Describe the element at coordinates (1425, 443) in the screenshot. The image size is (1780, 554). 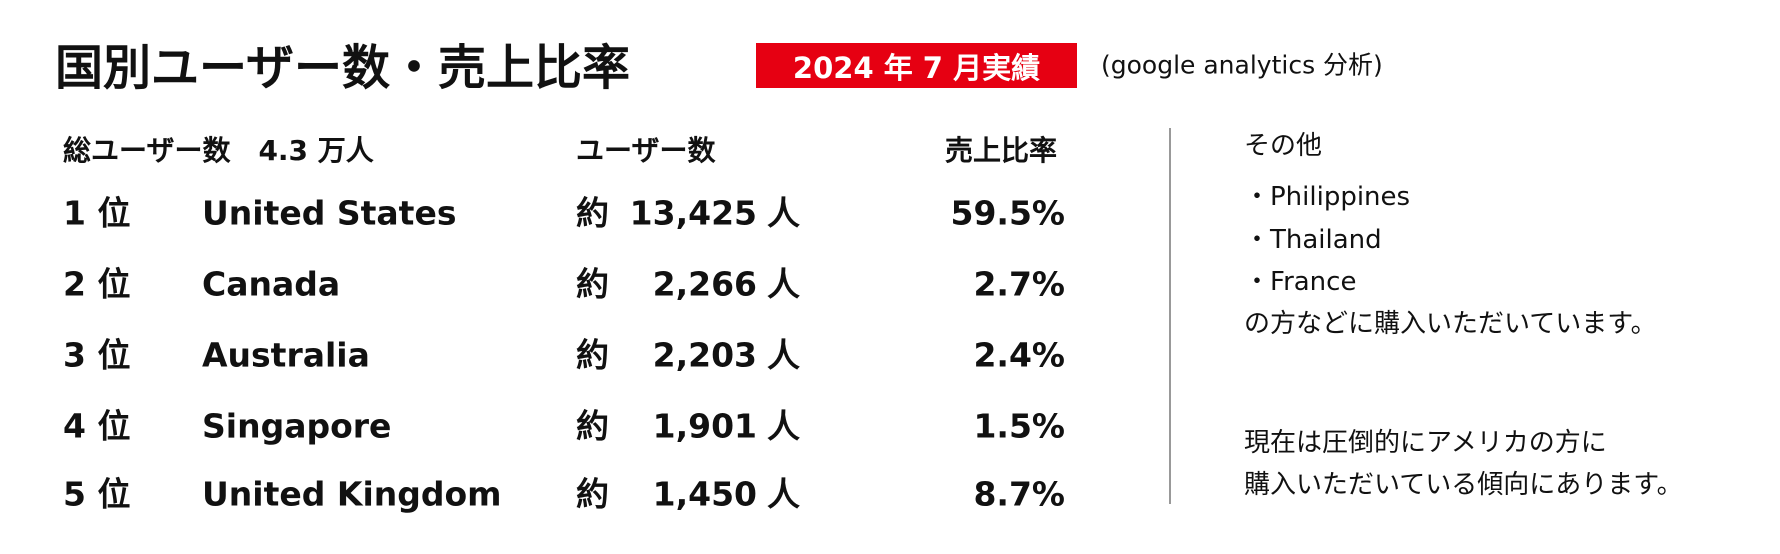
I see `summary-text: 現在は圧倒的にアメリカの方に` at that location.